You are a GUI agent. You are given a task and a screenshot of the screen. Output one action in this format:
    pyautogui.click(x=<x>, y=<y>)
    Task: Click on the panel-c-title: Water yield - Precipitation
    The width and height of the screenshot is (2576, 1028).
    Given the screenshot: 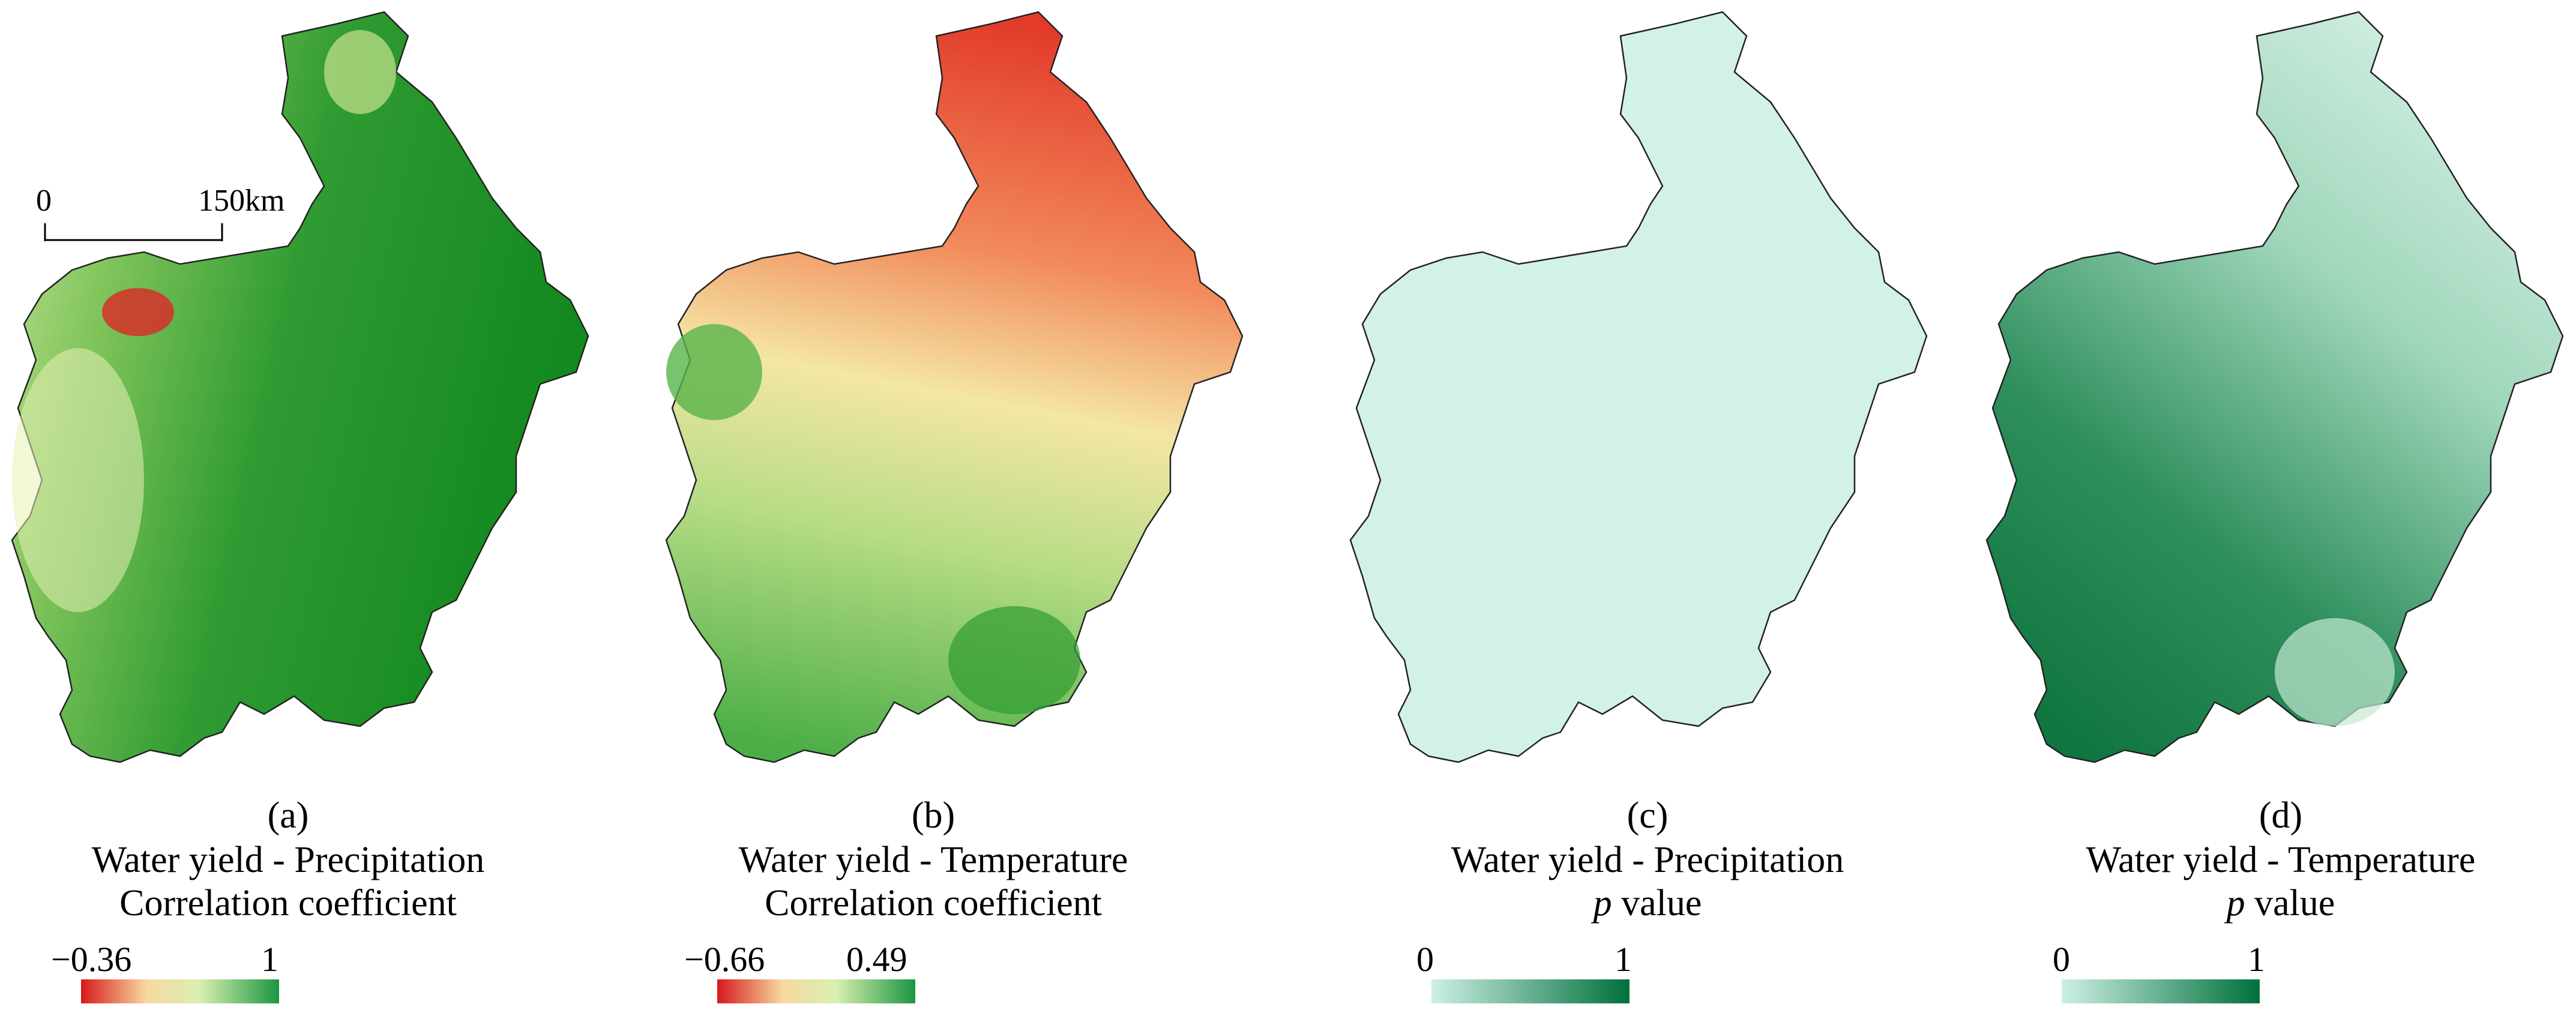 What is the action you would take?
    pyautogui.click(x=1647, y=860)
    